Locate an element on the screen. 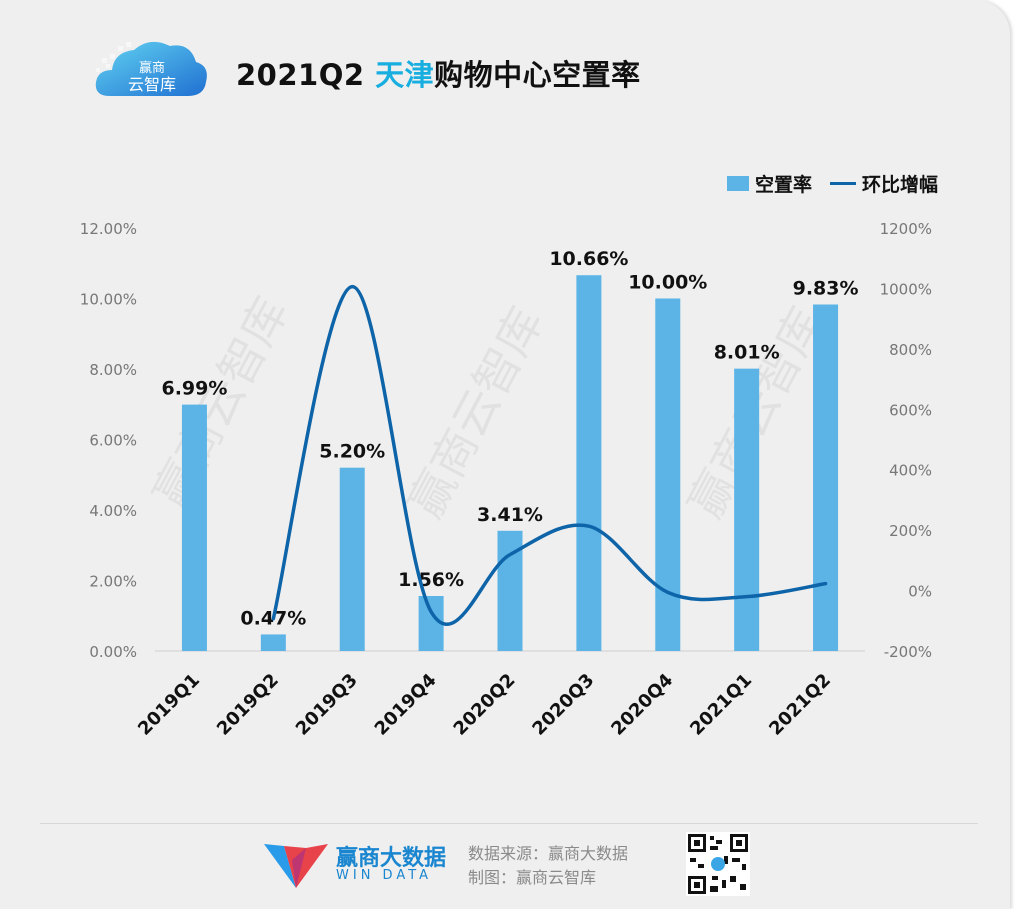 The width and height of the screenshot is (1024, 909). title-suffix: 购物中心空置率 is located at coordinates (537, 75).